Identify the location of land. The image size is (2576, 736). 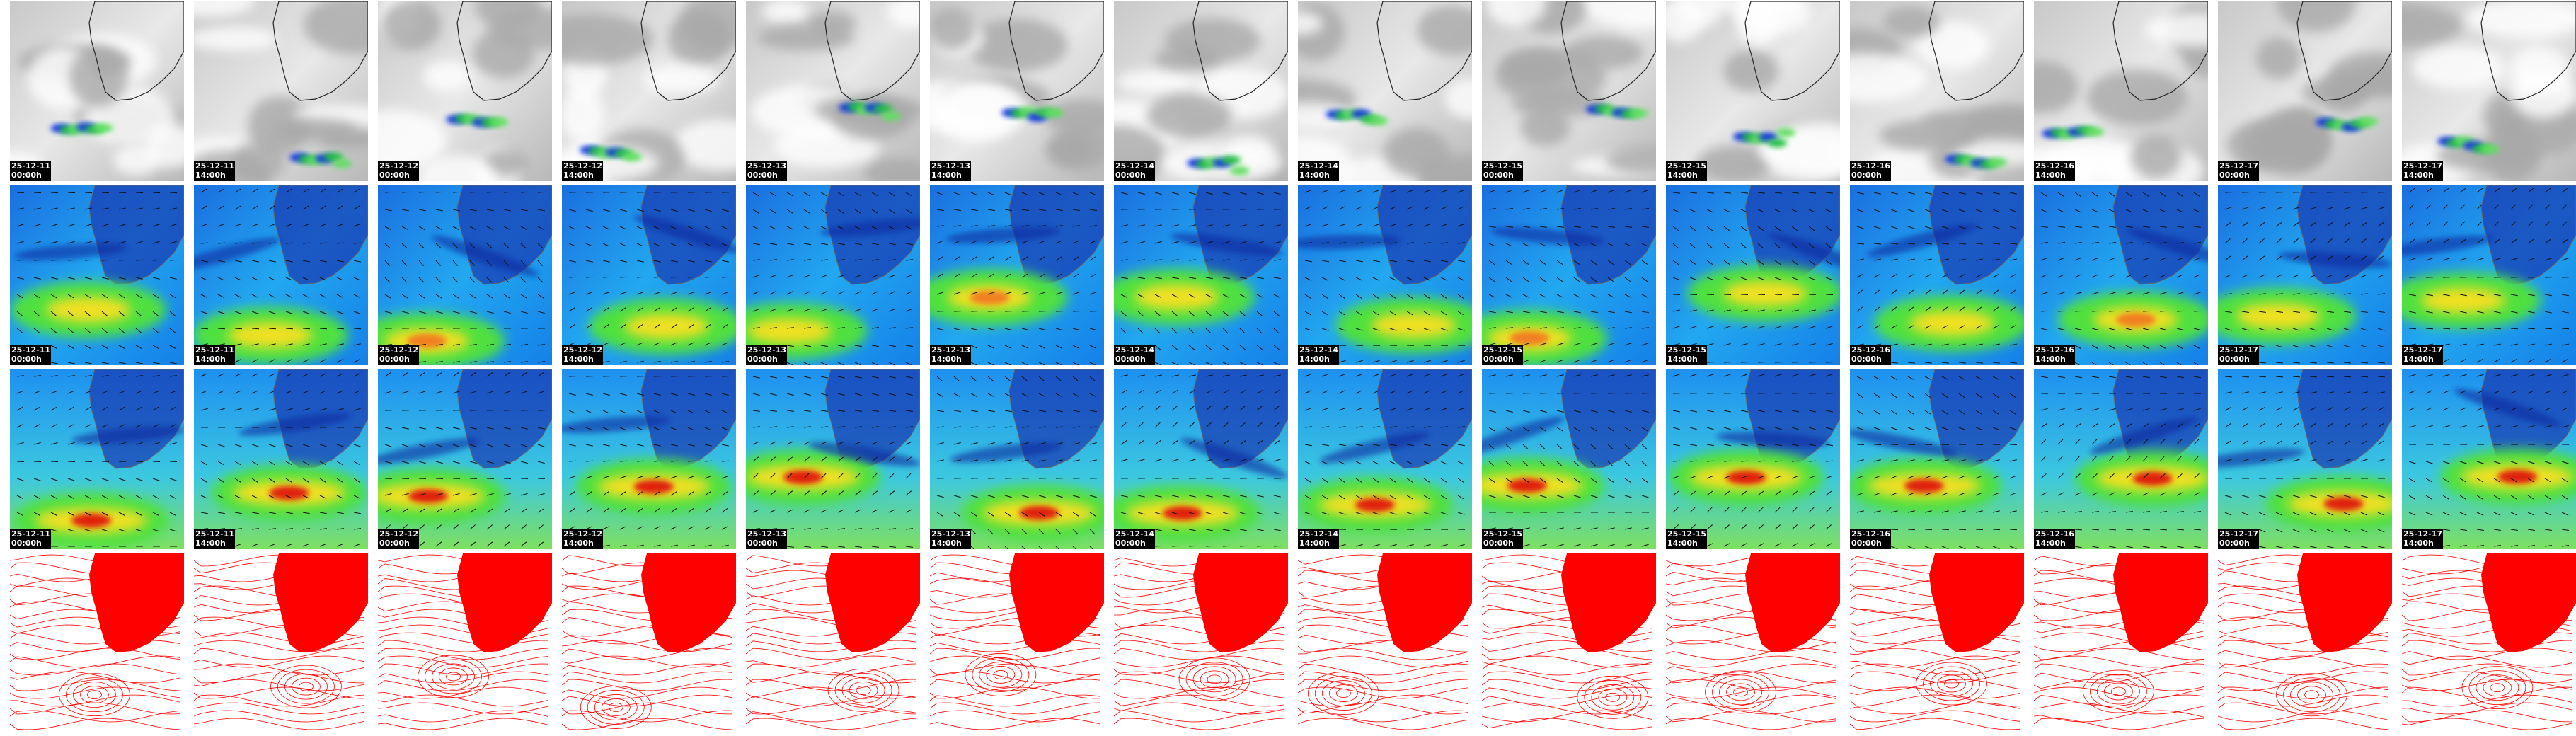
(1240, 419).